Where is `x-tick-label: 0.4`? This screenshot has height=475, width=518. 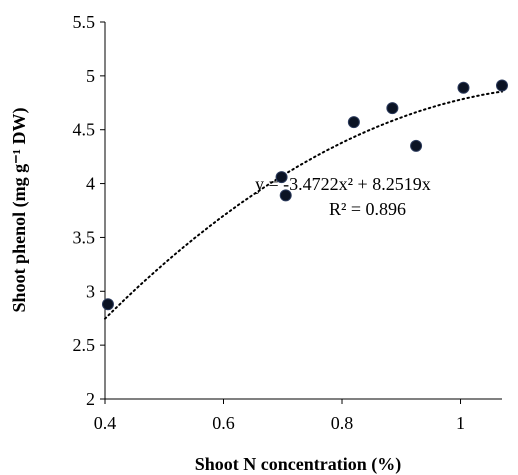 x-tick-label: 0.4 is located at coordinates (105, 423).